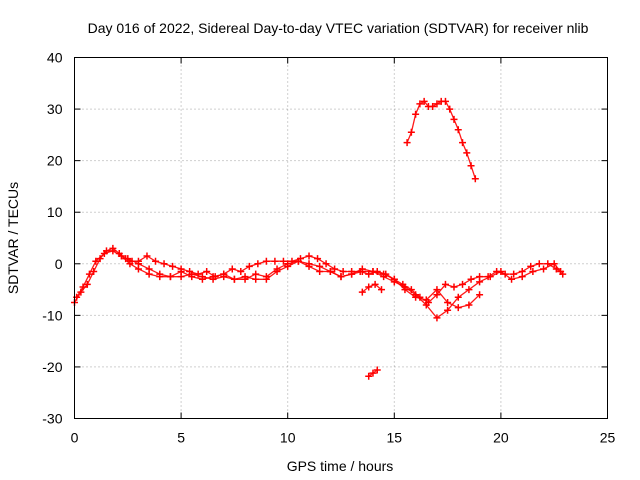 The height and width of the screenshot is (480, 640). I want to click on x-tick-label: 5, so click(181, 438).